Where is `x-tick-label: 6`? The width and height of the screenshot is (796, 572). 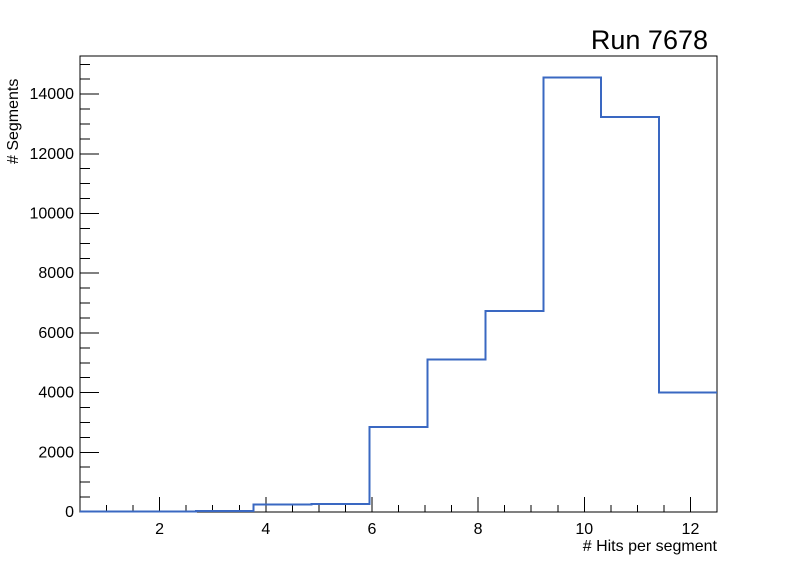
x-tick-label: 6 is located at coordinates (372, 529).